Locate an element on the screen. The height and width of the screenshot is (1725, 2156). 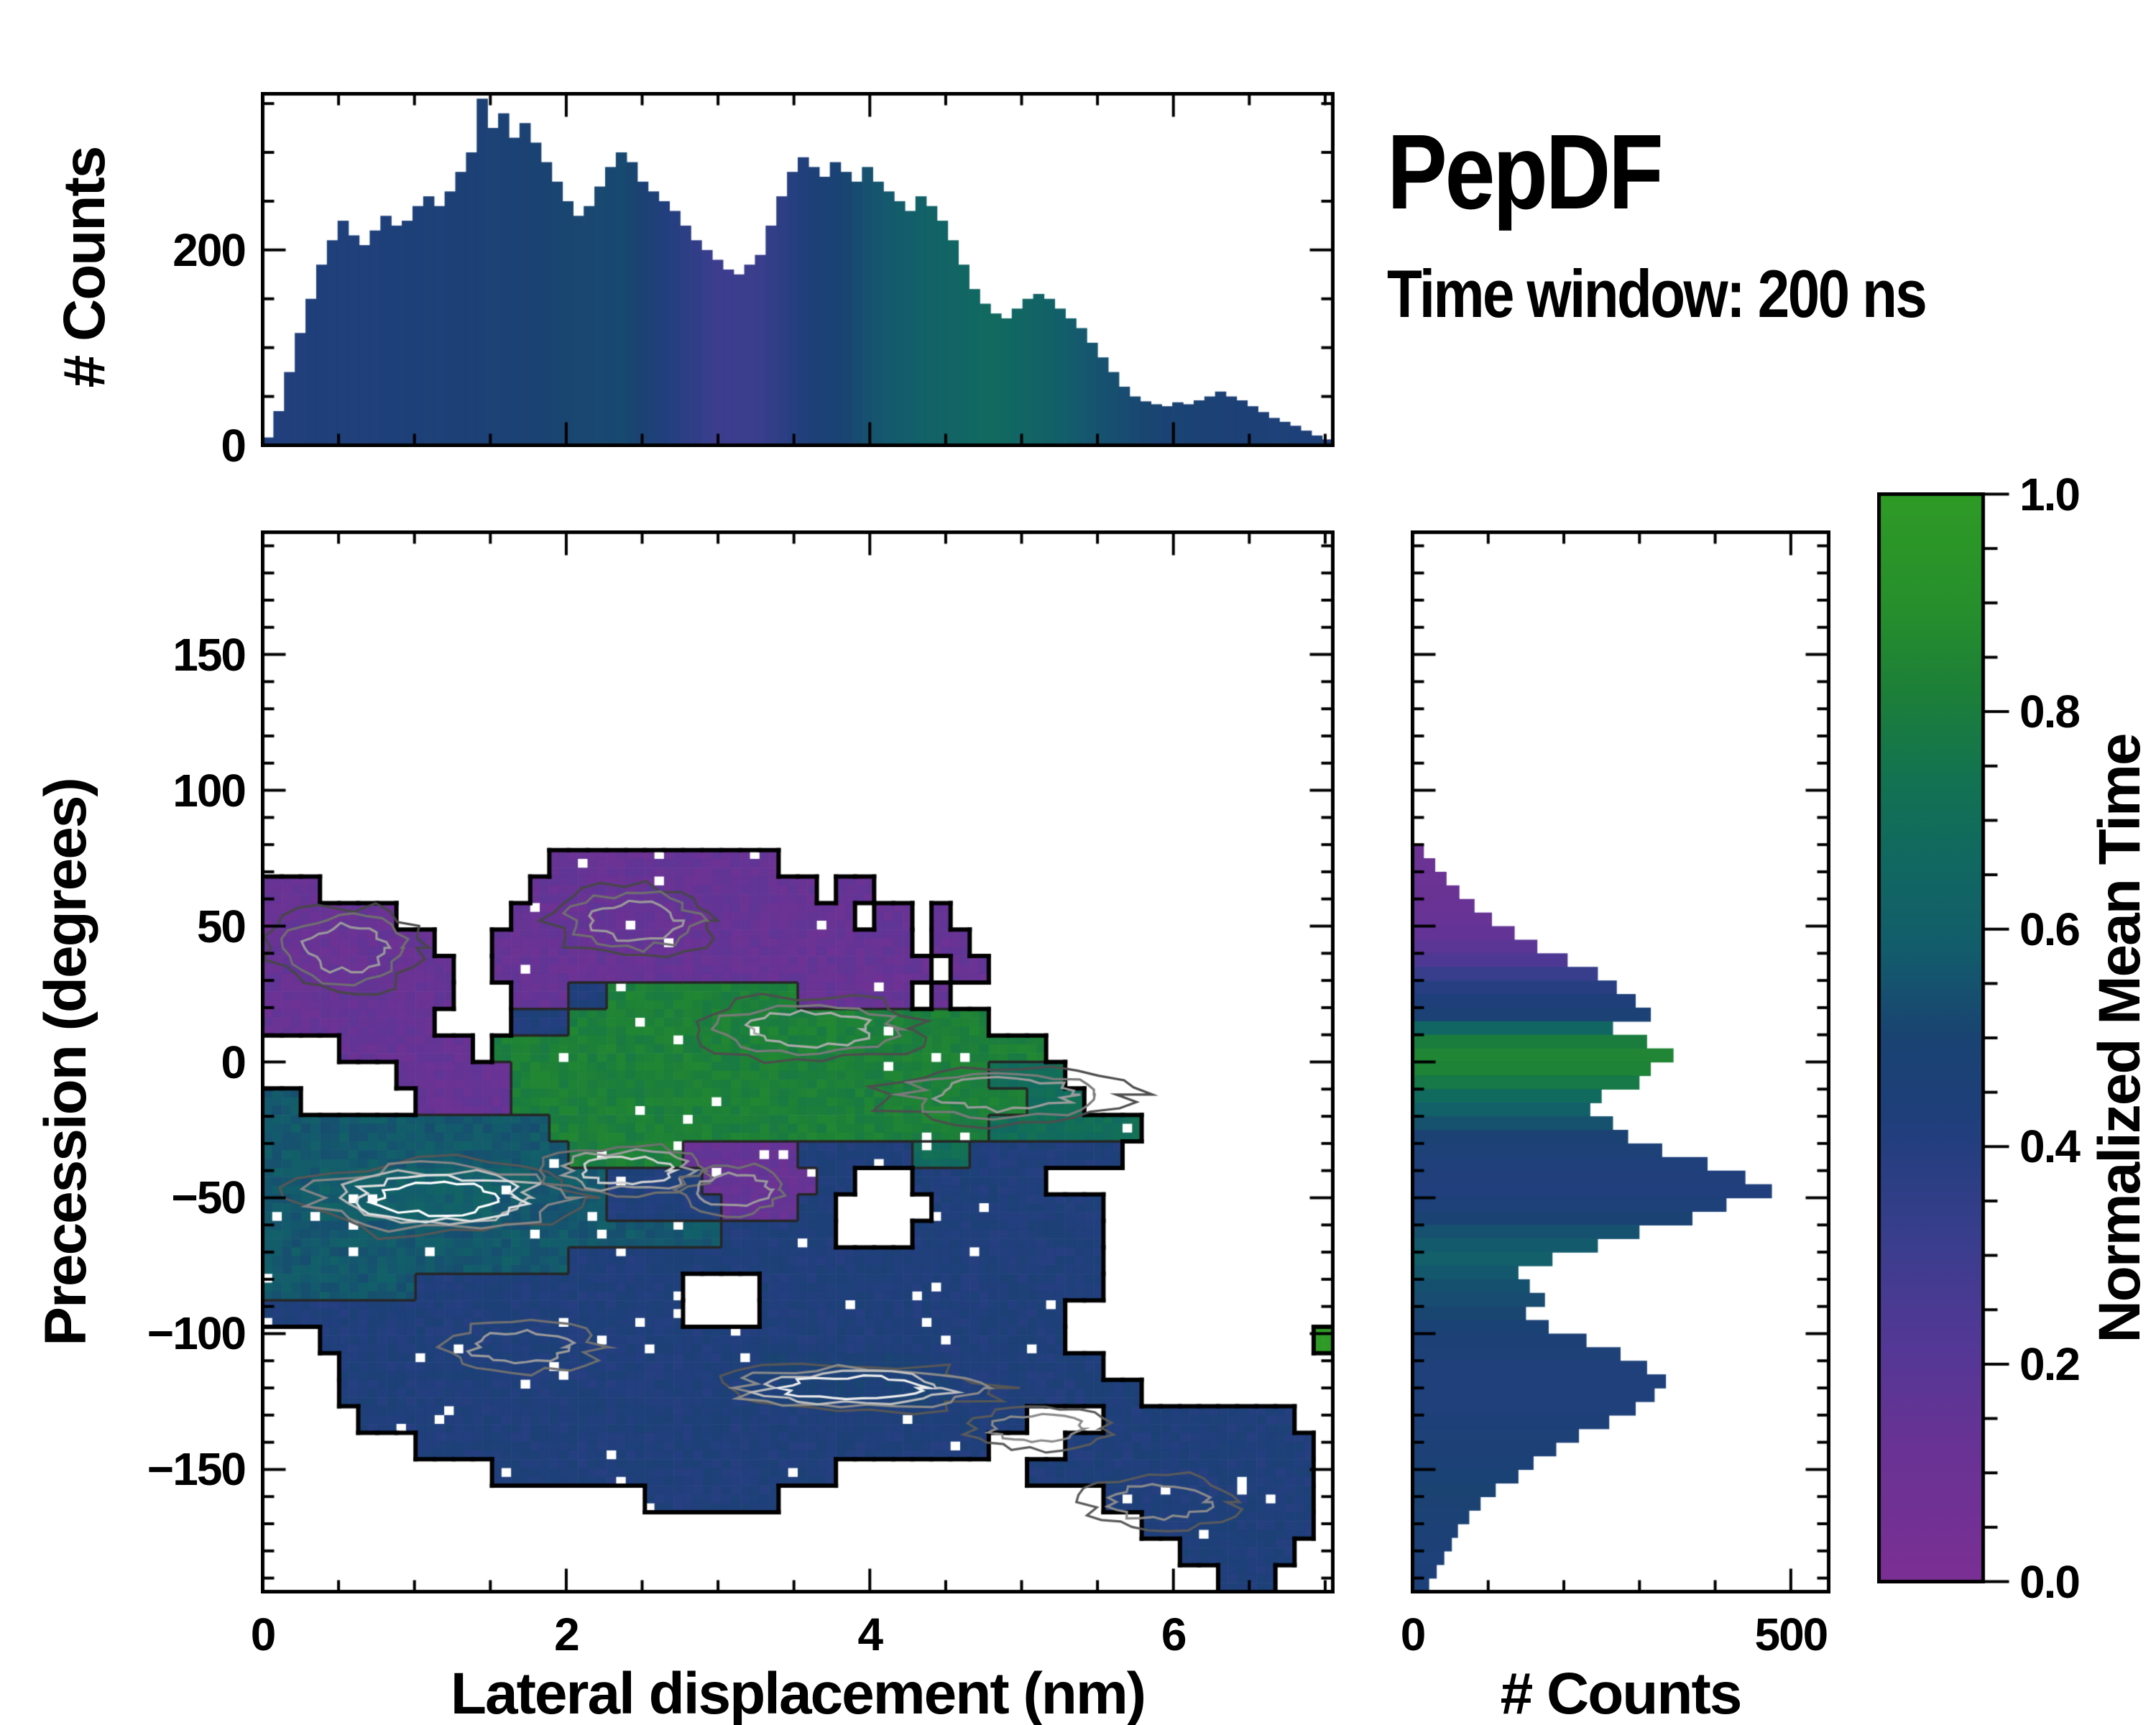
top-histogram-panel is located at coordinates (798, 269).